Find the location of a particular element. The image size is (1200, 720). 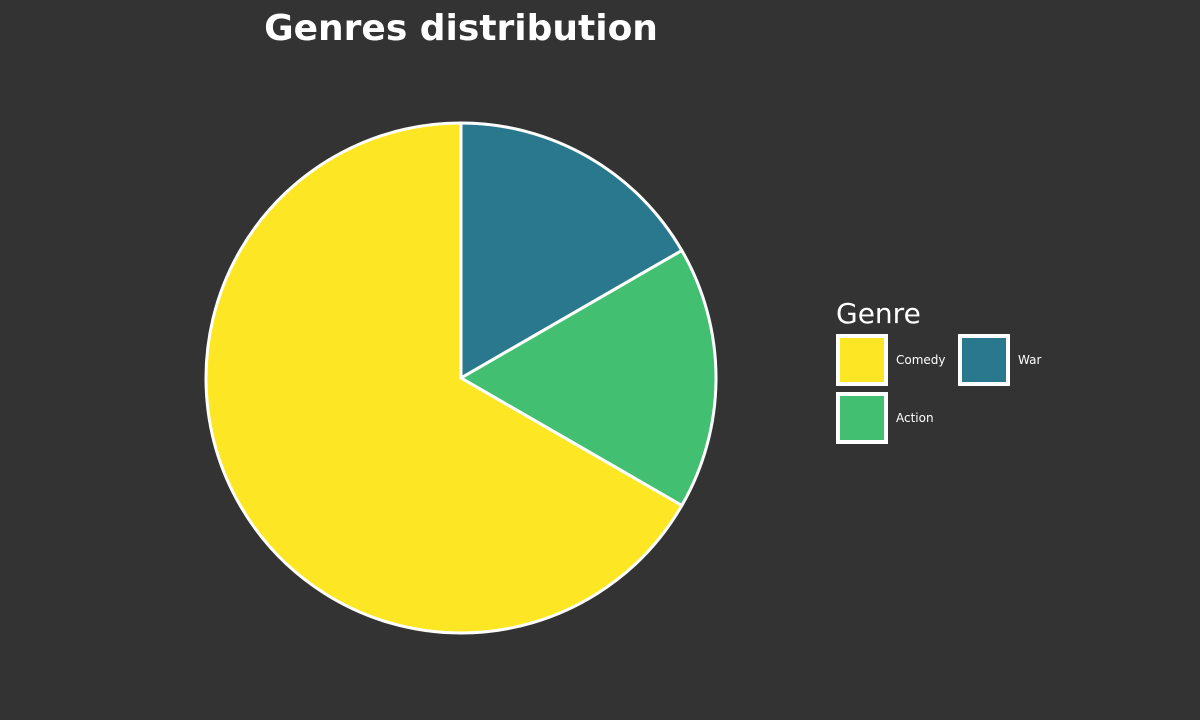

pie-slice-action is located at coordinates (588, 378).